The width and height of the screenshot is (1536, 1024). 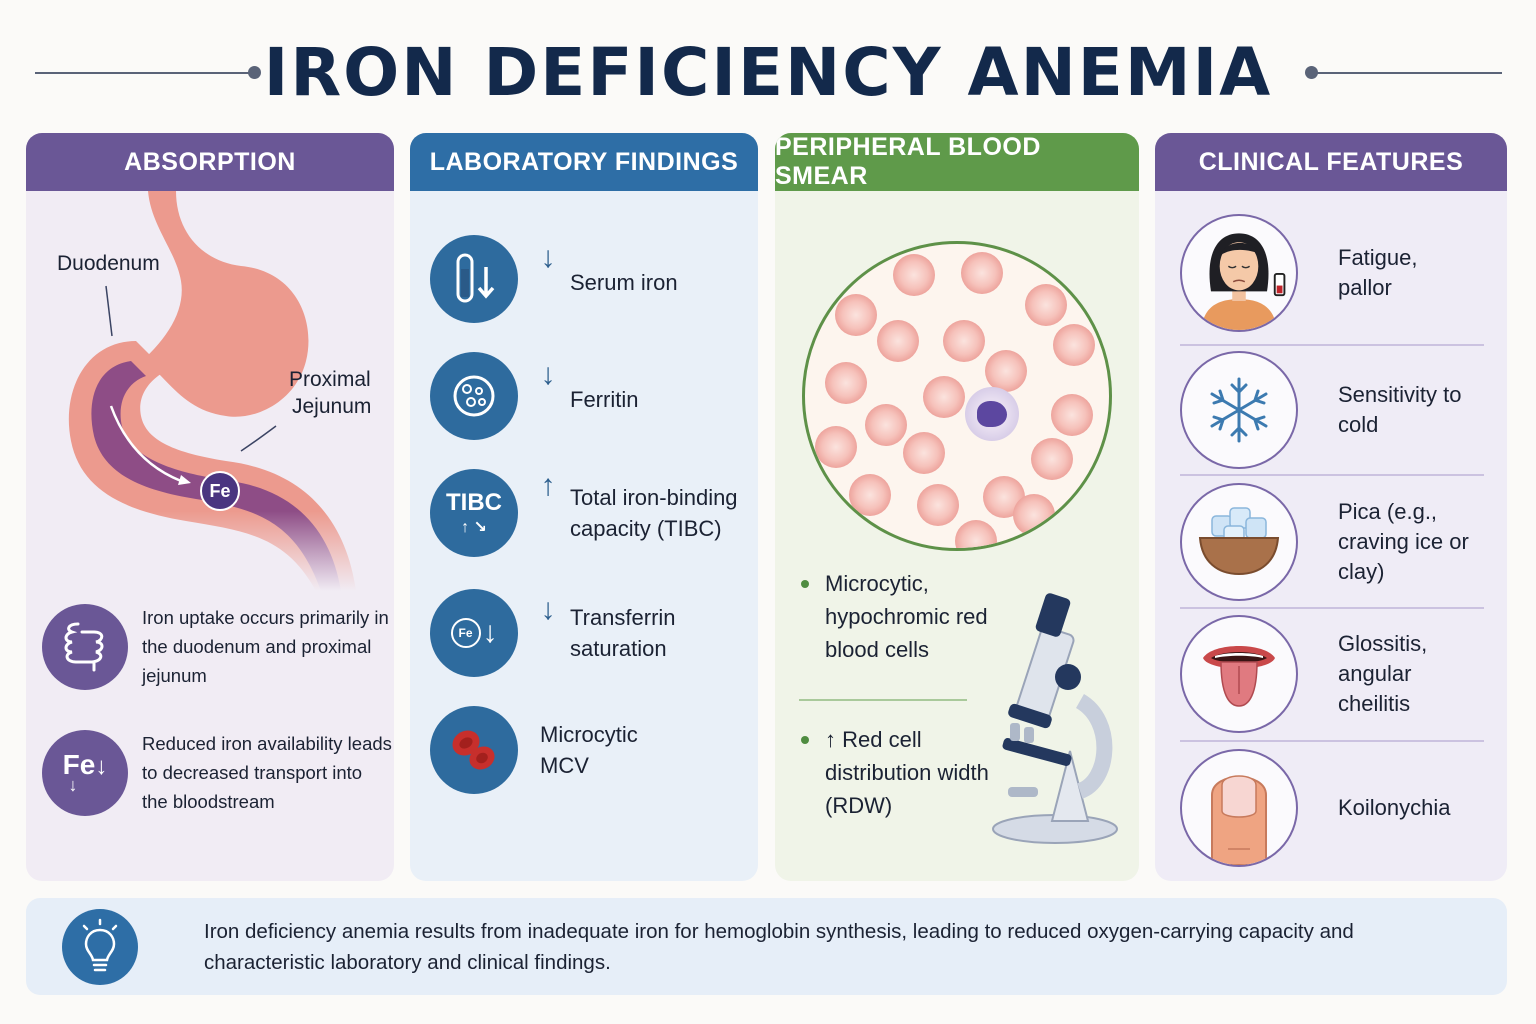 I want to click on fe-down-icon: Fe↓ ↓, so click(x=85, y=772).